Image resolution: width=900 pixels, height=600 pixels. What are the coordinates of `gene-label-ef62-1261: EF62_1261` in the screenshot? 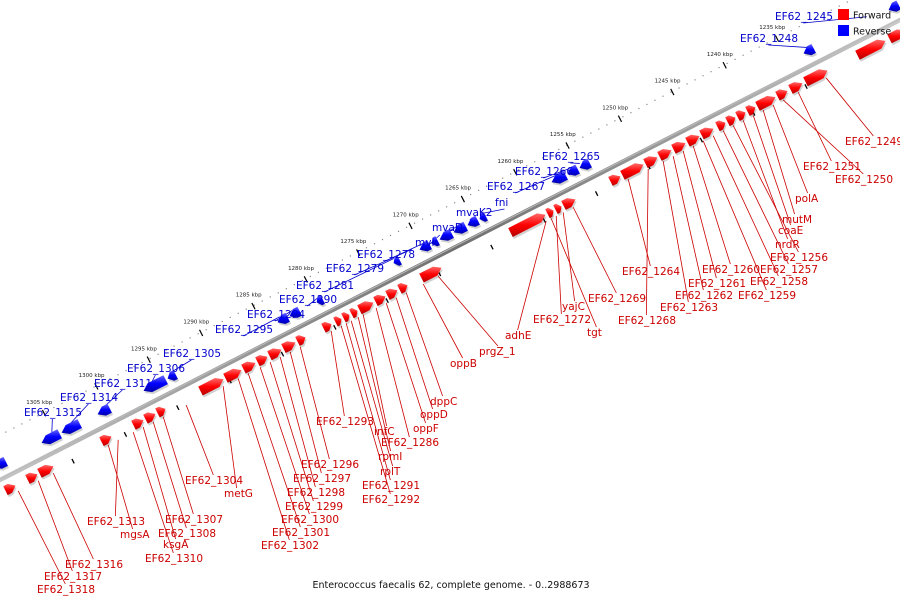 It's located at (717, 284).